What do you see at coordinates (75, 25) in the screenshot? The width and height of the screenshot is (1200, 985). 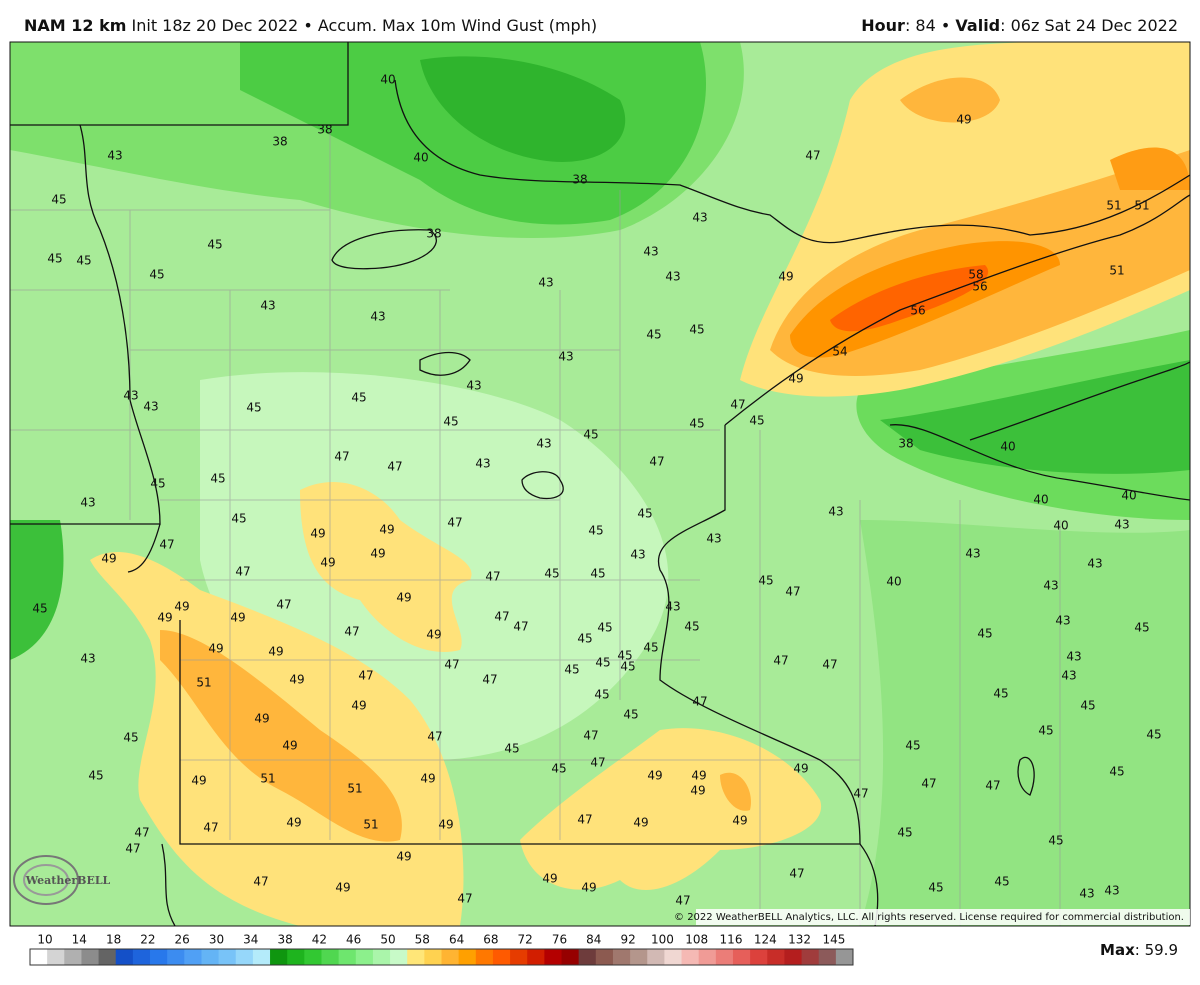 I see `model: NAM 12 km` at bounding box center [75, 25].